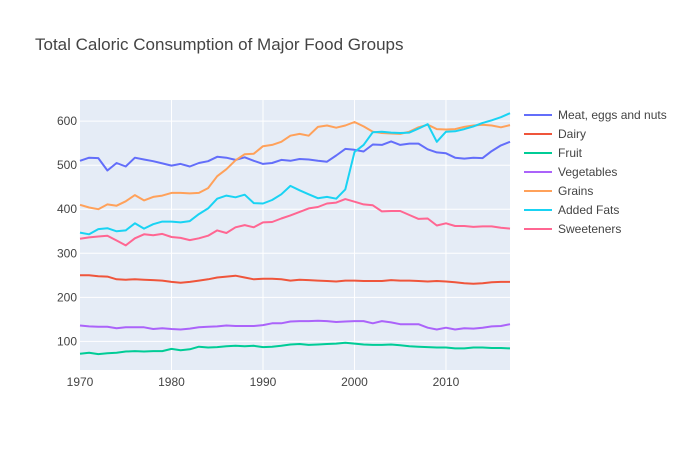 This screenshot has height=450, width=700. What do you see at coordinates (295, 279) in the screenshot?
I see `series-line-dairy` at bounding box center [295, 279].